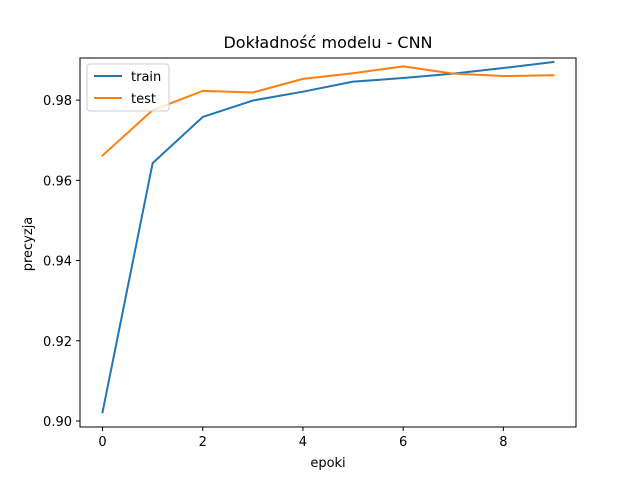 The height and width of the screenshot is (480, 640). I want to click on y-tick-label: 0.92, so click(57, 342).